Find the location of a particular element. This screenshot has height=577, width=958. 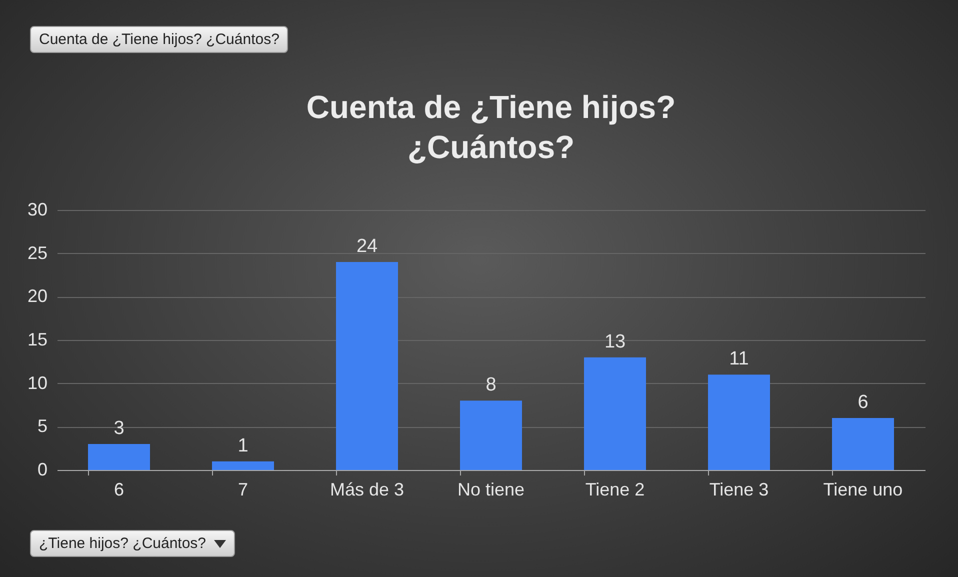

y-tick-label: 10 is located at coordinates (37, 382).